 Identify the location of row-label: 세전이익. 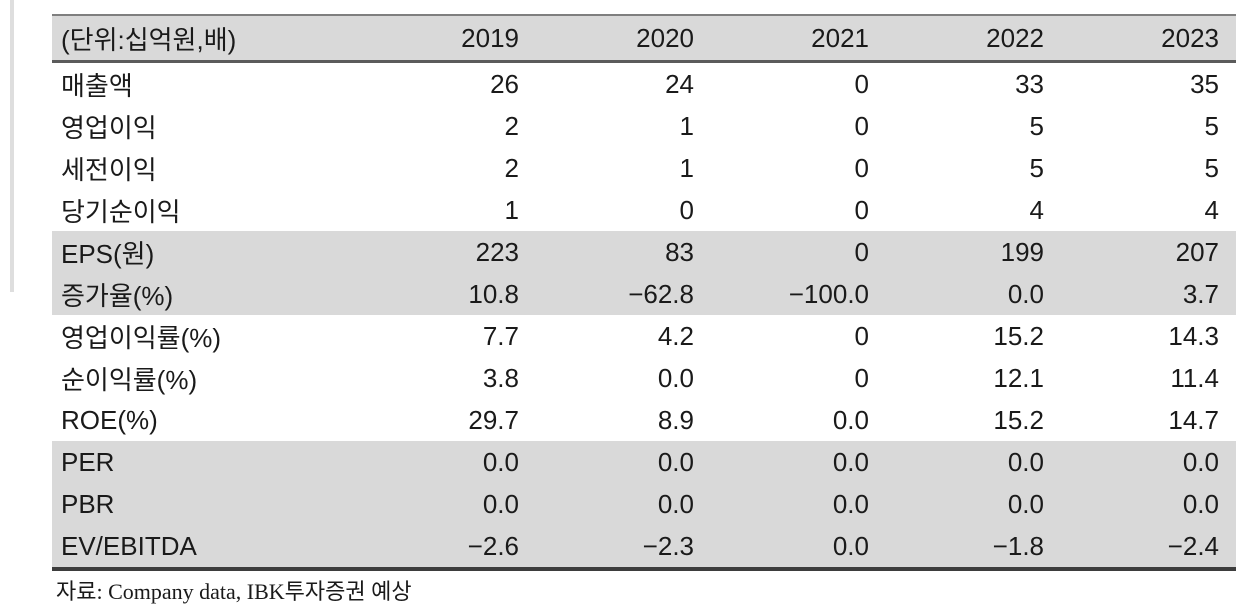
(109, 169).